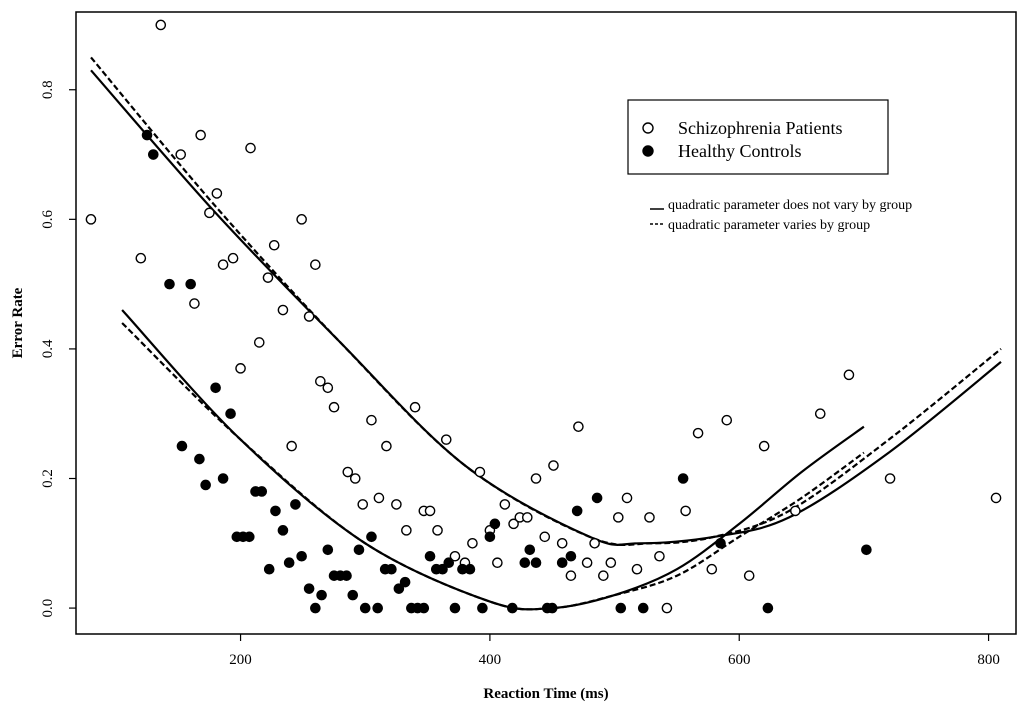 The width and height of the screenshot is (1028, 705). What do you see at coordinates (648, 128) in the screenshot?
I see `legend-marker-patients` at bounding box center [648, 128].